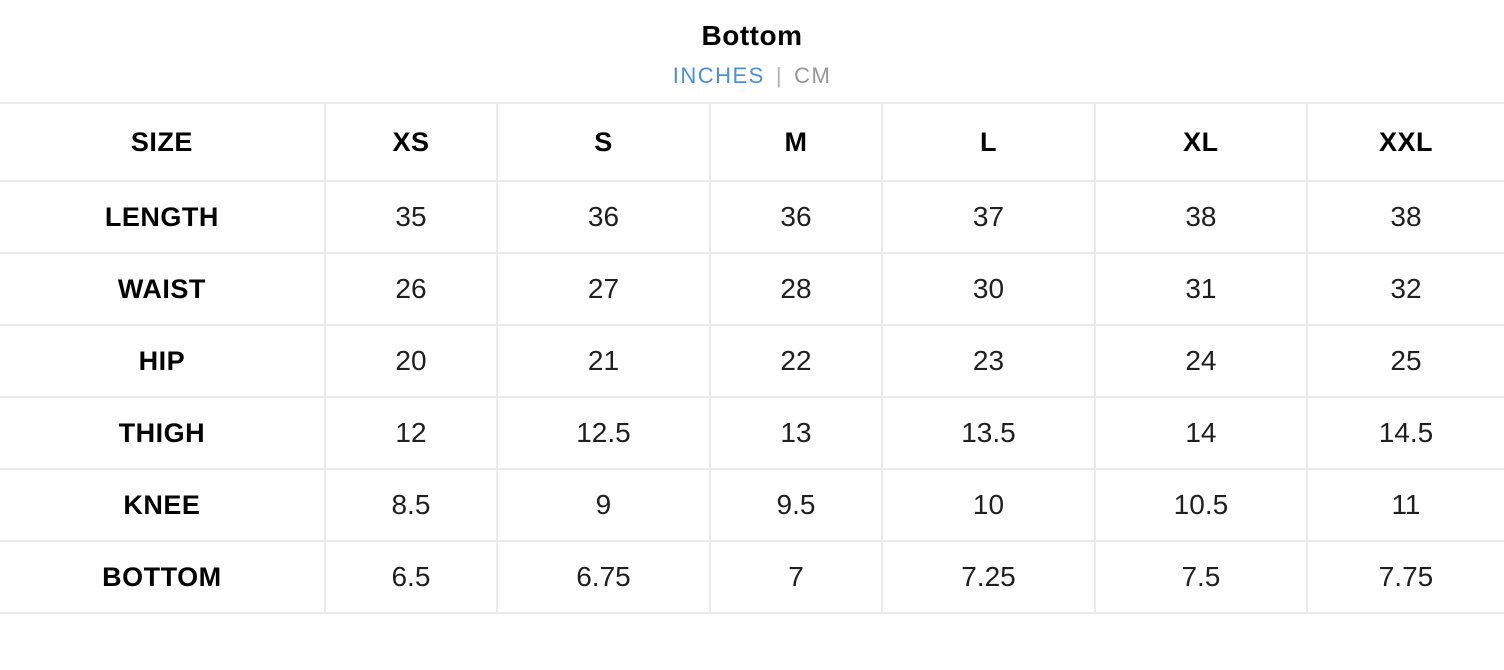 Image resolution: width=1504 pixels, height=670 pixels. What do you see at coordinates (1200, 289) in the screenshot?
I see `table-cell: 31` at bounding box center [1200, 289].